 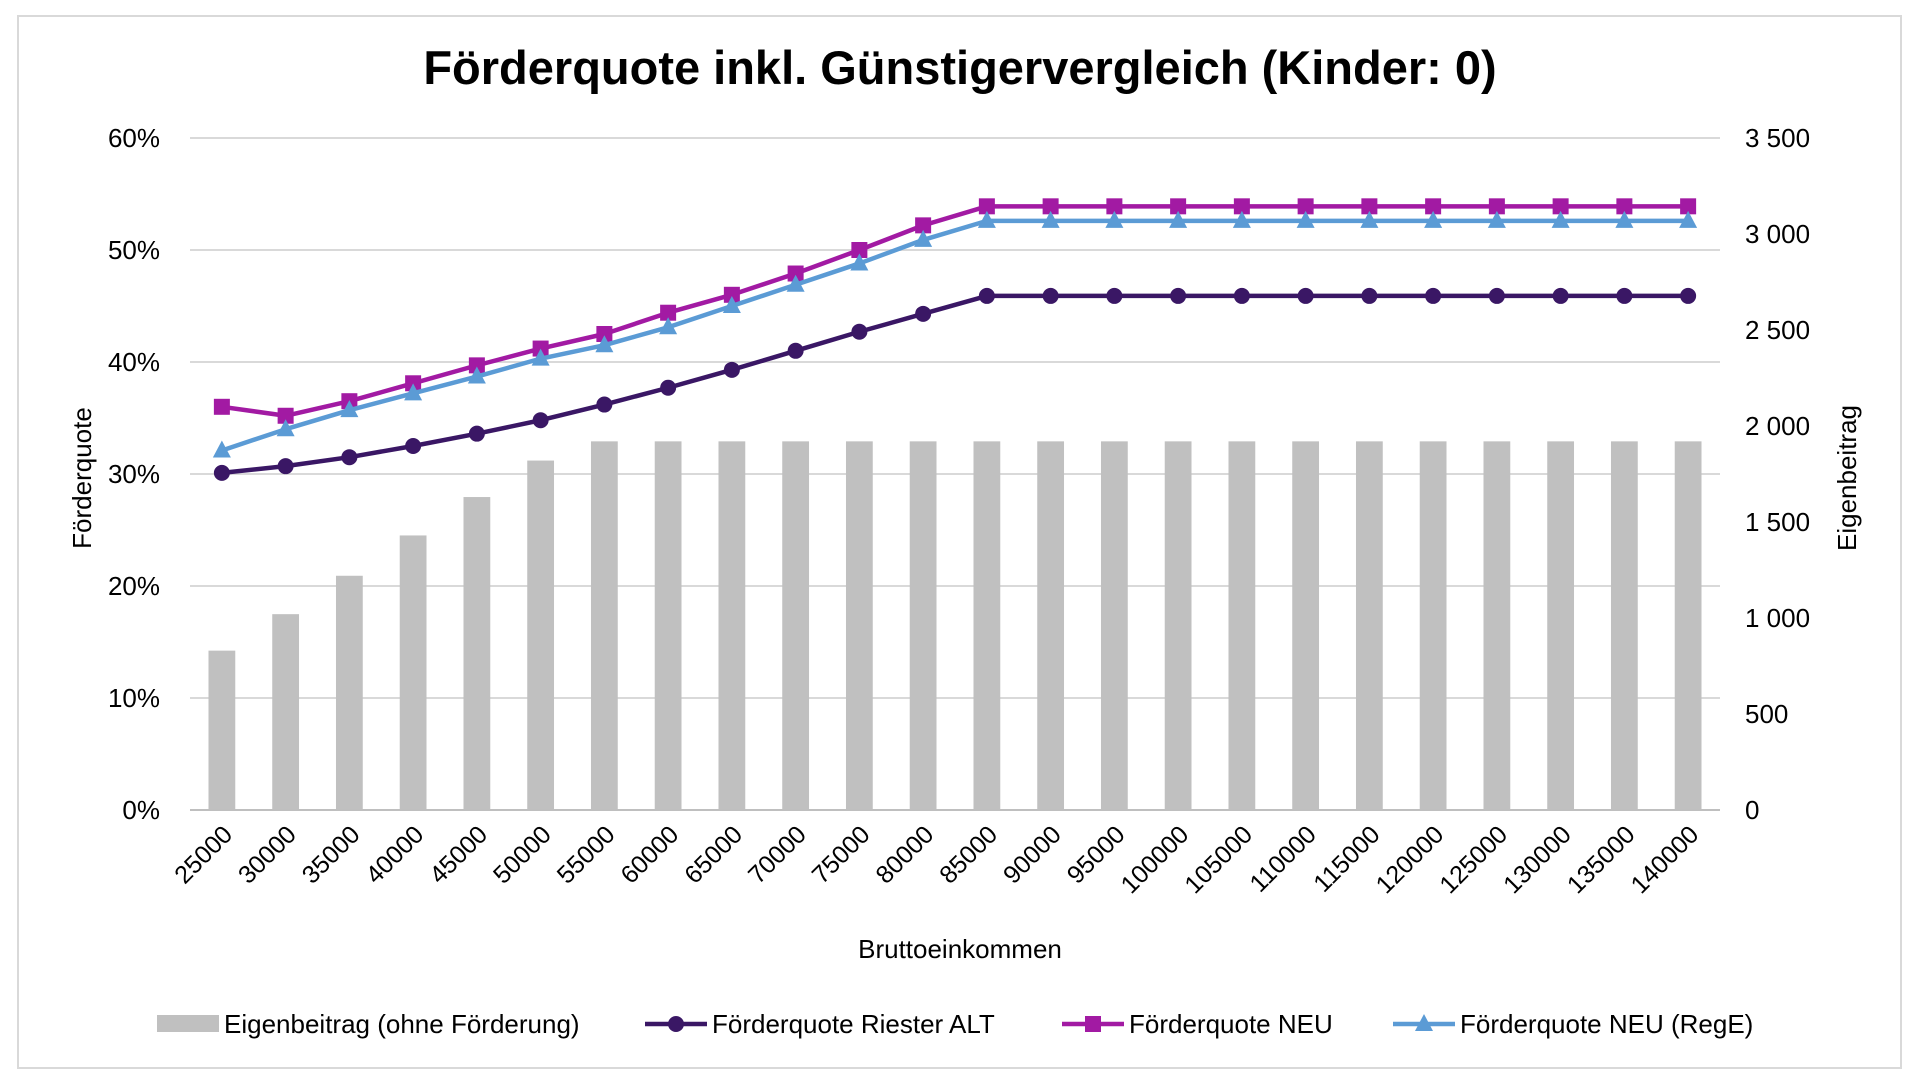 I want to click on legend-item: Eigenbeitrag (ohne Förderung), so click(x=368, y=1024).